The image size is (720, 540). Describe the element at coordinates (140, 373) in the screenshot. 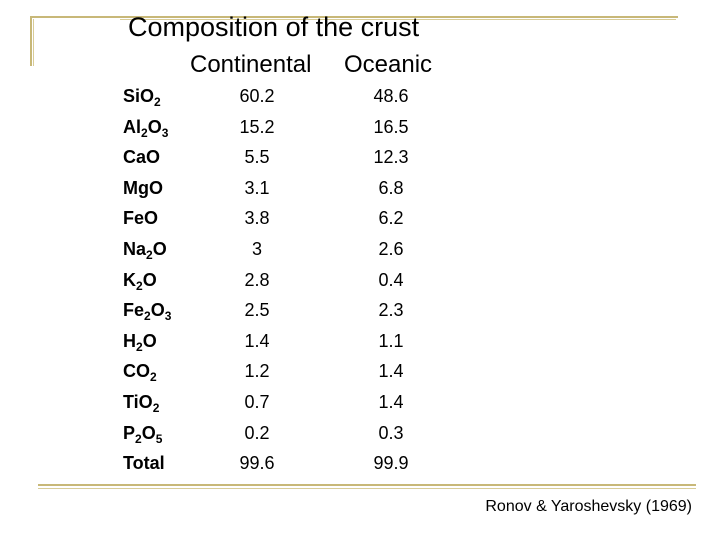

I see `compound-name: CO2` at that location.